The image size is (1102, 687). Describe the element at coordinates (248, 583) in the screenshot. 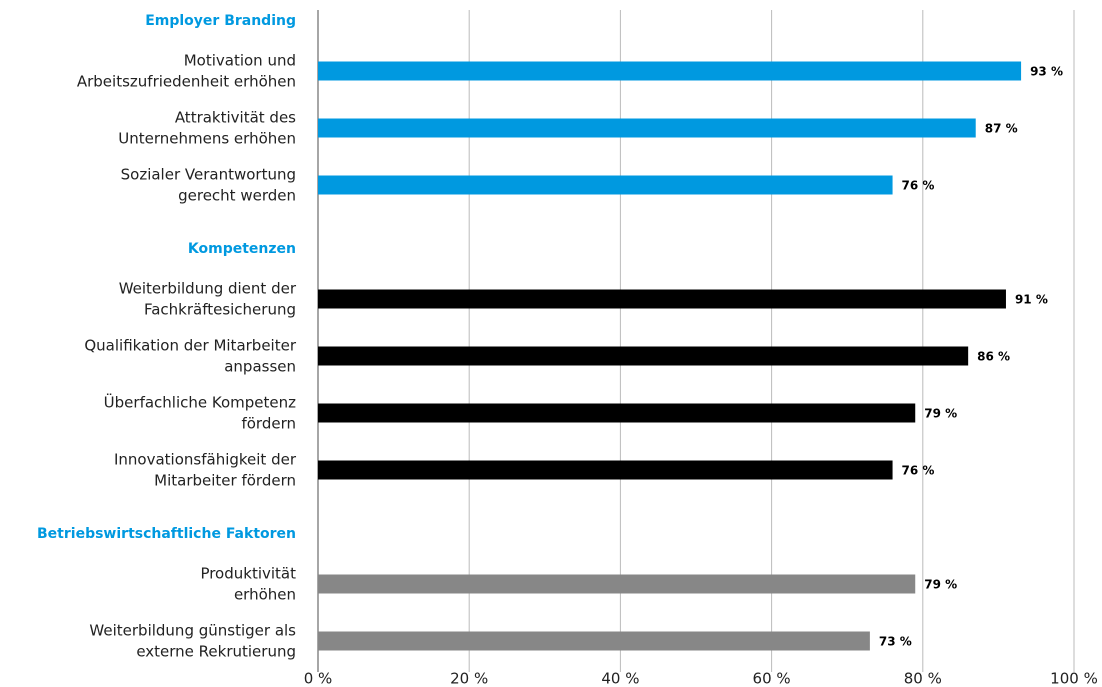

I see `category-label: Produktivität erhöhen` at that location.